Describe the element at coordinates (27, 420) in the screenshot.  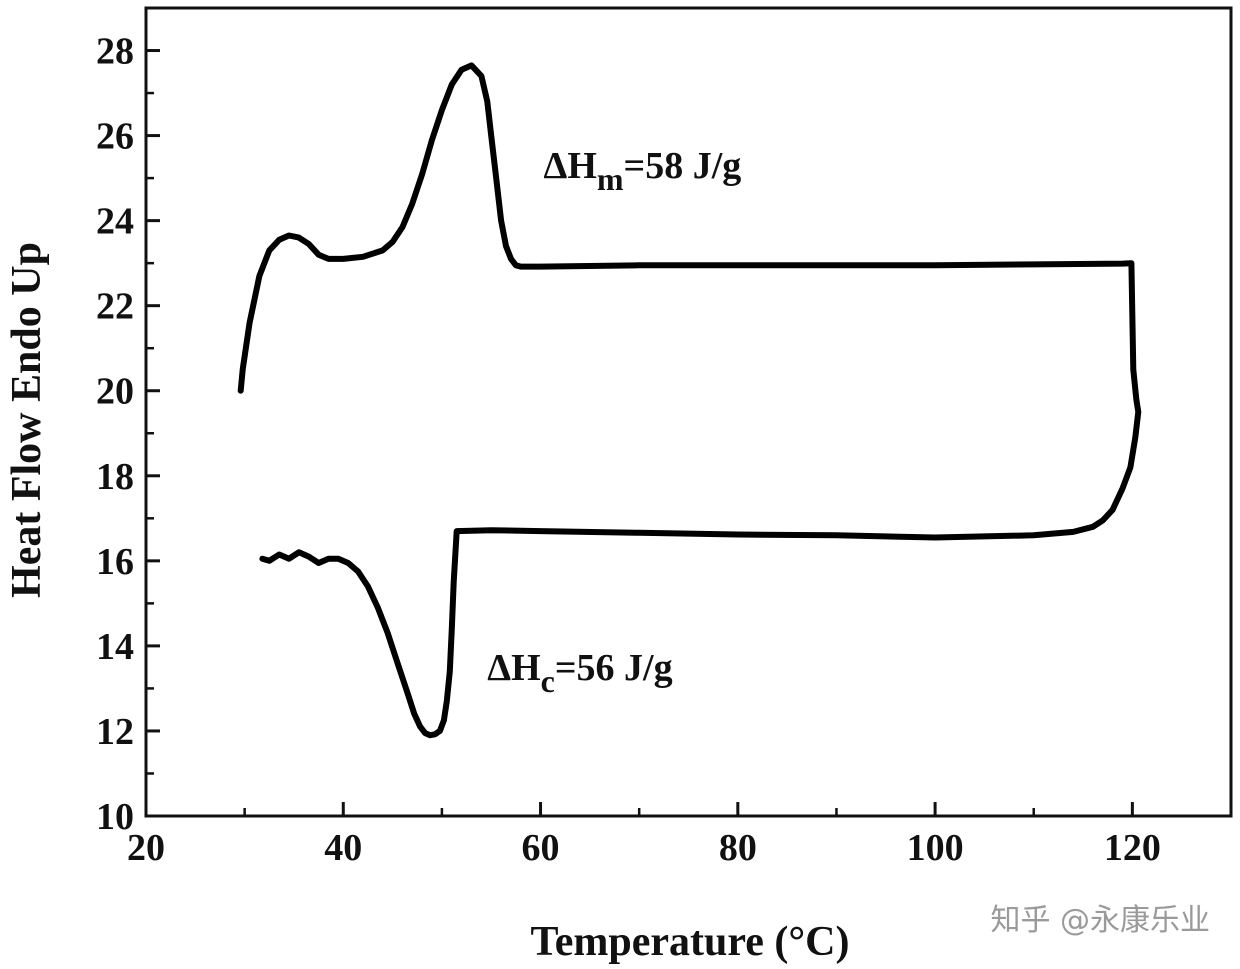
I see `y-axis-label: Heat Flow Endo Up` at that location.